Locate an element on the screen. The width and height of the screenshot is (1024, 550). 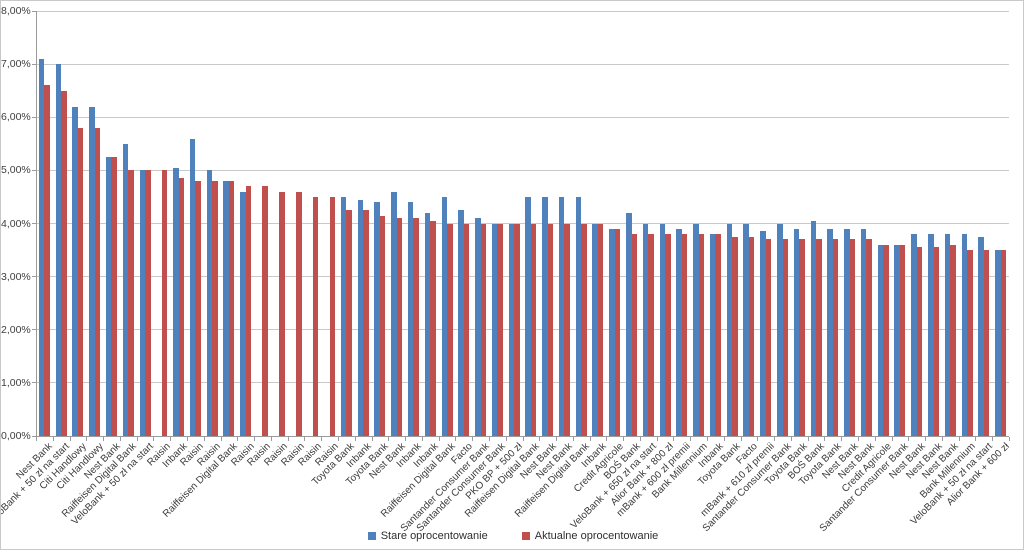
y-axis-label: 7,00% is located at coordinates (16, 64).